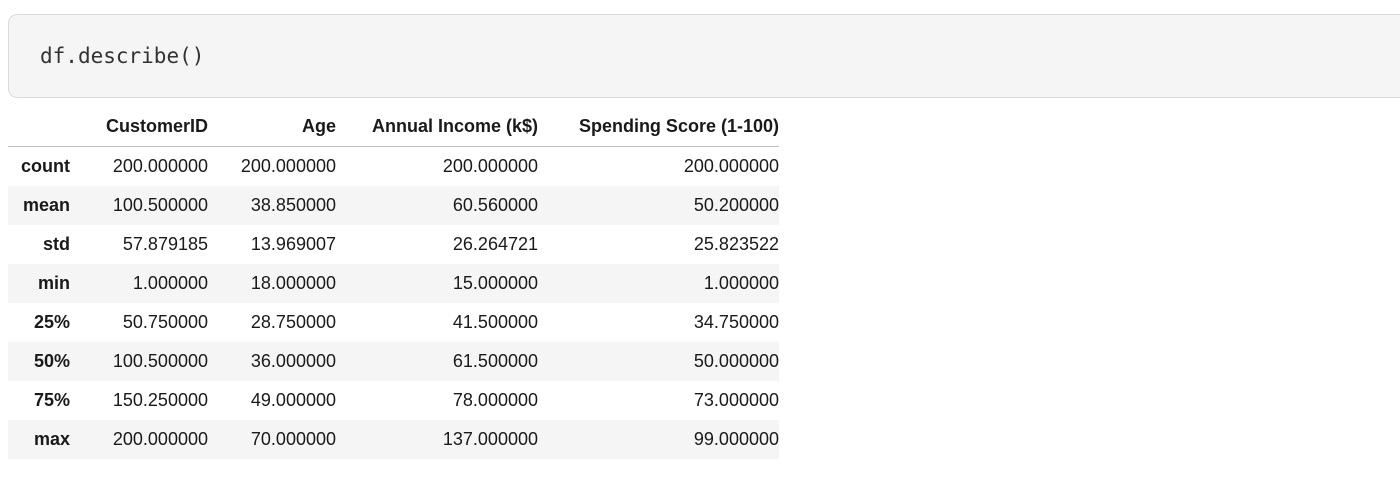 This screenshot has height=491, width=1400. Describe the element at coordinates (143, 126) in the screenshot. I see `column-header: CustomerID` at that location.